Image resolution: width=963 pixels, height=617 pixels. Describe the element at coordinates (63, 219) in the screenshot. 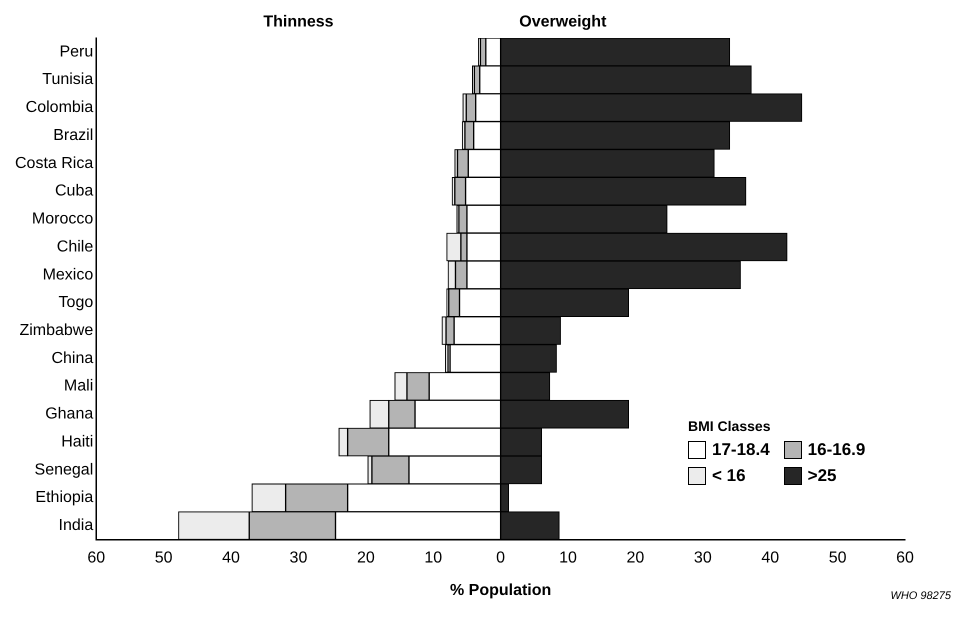

I see `y-tick-label: Morocco` at that location.